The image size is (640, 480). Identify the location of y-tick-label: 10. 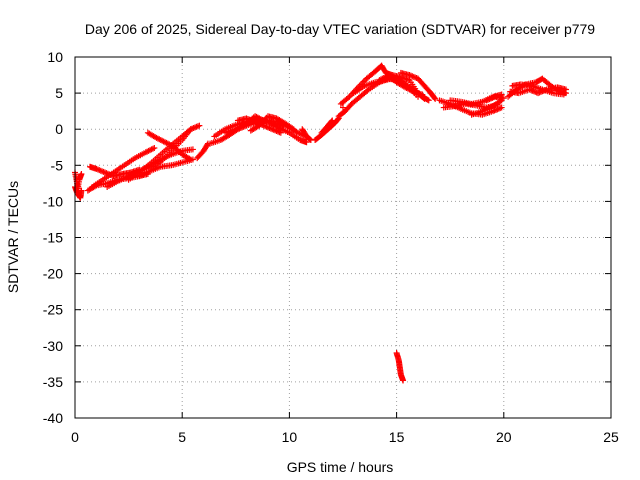
(55, 57).